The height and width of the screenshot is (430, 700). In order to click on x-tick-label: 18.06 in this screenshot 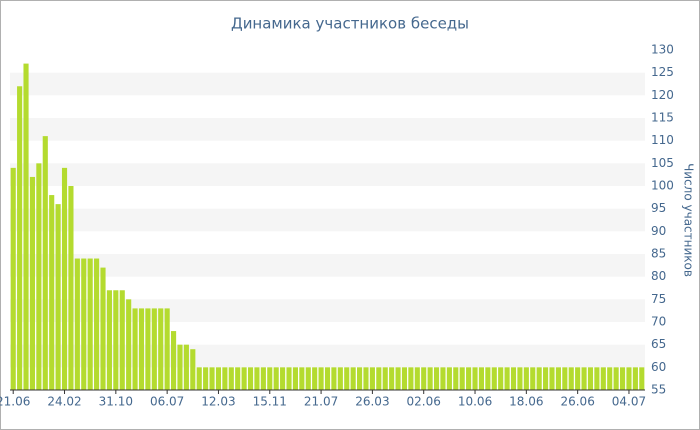, I will do `click(526, 402)`.